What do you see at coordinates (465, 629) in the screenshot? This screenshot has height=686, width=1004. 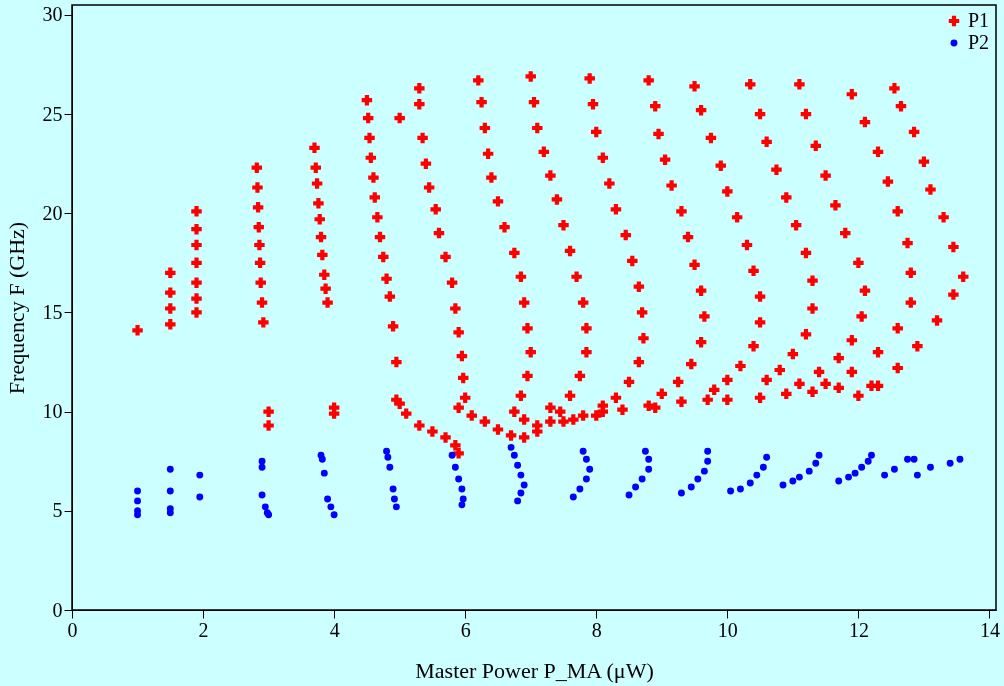 I see `x-tick-label: 6` at bounding box center [465, 629].